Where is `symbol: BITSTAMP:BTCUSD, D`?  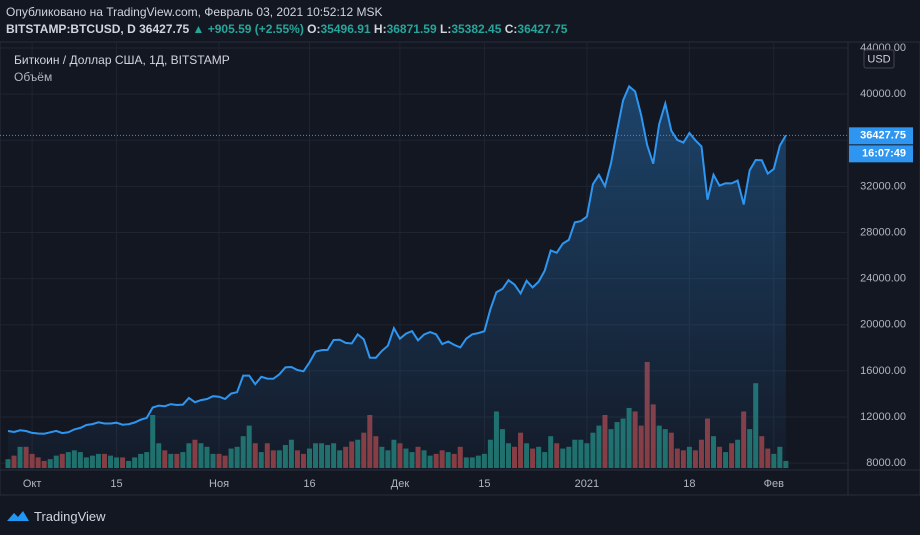 symbol: BITSTAMP:BTCUSD, D is located at coordinates (71, 29).